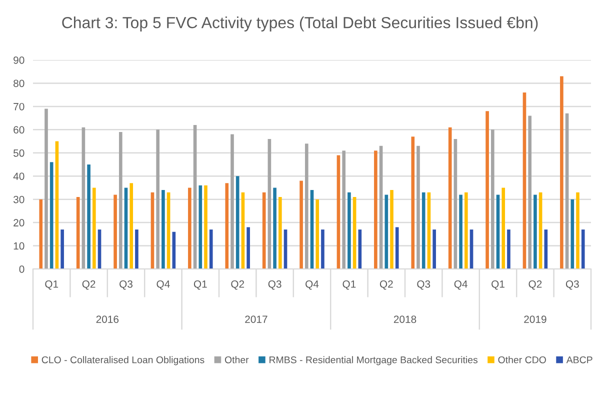 This screenshot has width=600, height=400. What do you see at coordinates (19, 153) in the screenshot?
I see `y-tick-label: 50` at bounding box center [19, 153].